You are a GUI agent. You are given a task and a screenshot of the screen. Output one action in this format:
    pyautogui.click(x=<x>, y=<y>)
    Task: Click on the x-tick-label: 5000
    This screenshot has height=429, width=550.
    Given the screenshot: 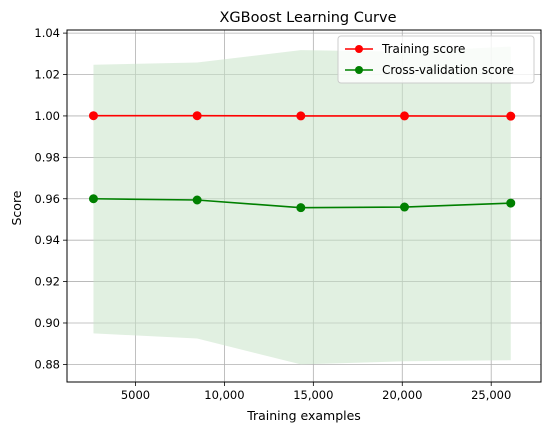 What is the action you would take?
    pyautogui.click(x=135, y=395)
    